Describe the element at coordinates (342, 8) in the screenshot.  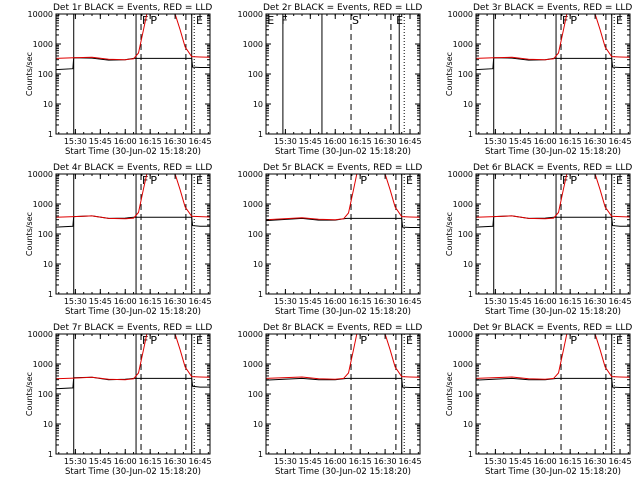
I see `chart-title: Det 2r BLACK = Events, RED = LLD` at that location.